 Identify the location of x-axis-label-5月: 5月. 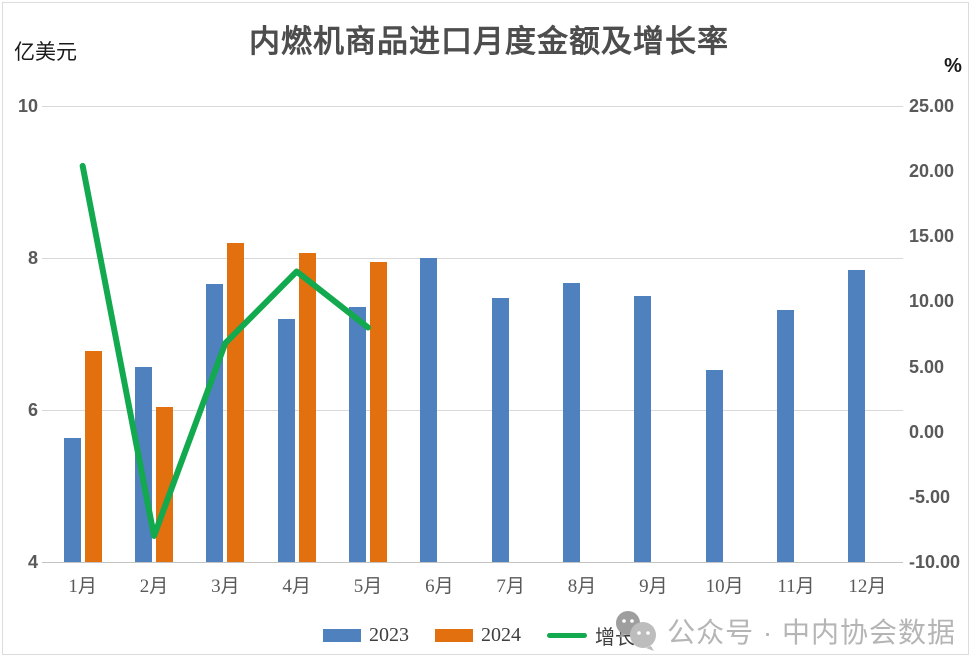
(368, 586).